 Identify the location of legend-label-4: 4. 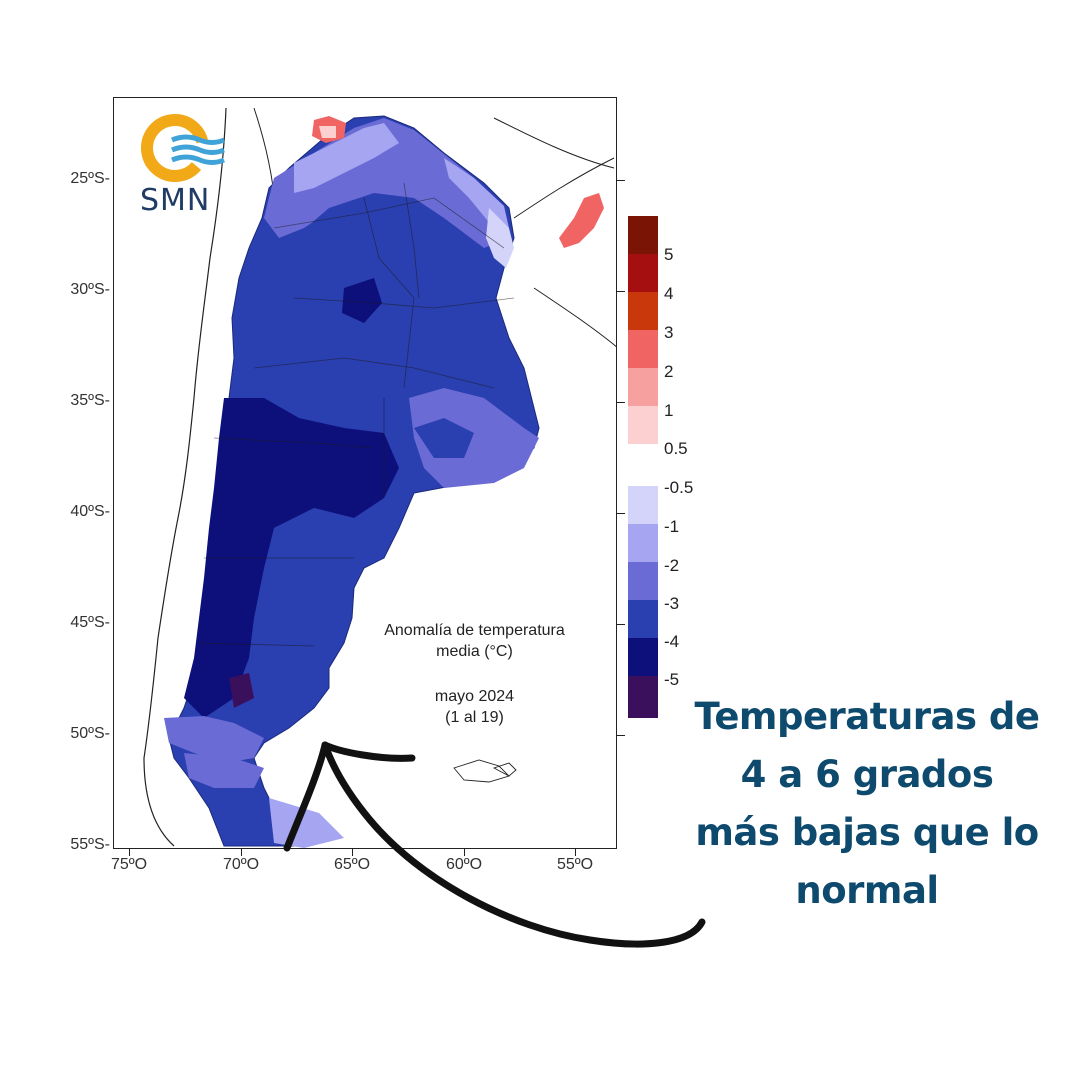
(669, 293).